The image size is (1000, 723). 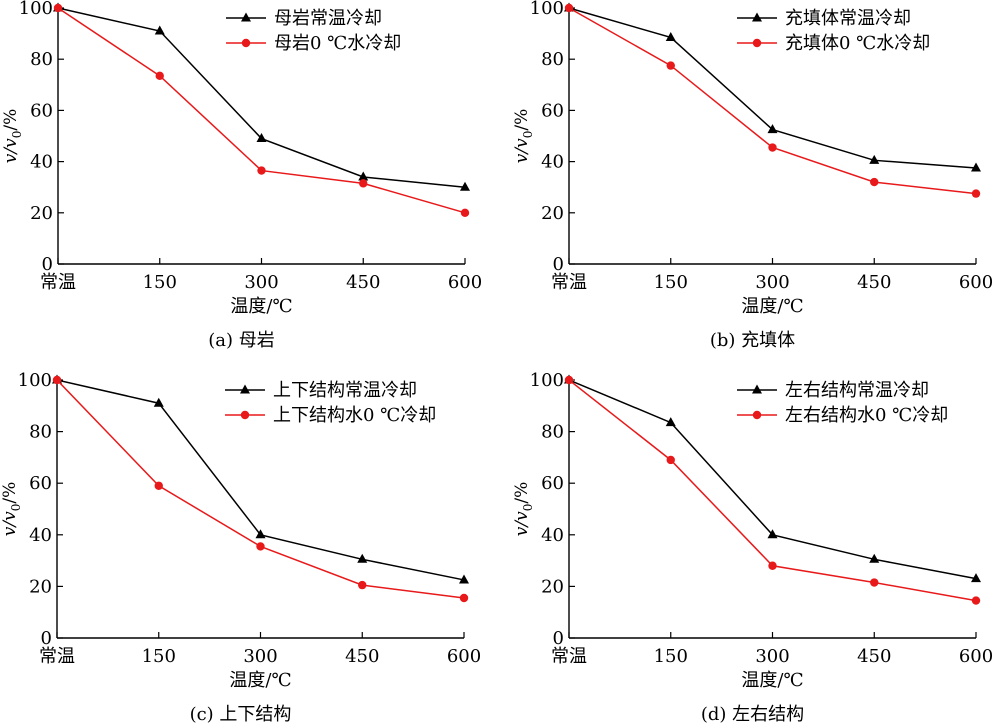 I want to click on legend-label-2: 上下结构水0 ℃冷却, so click(x=354, y=415).